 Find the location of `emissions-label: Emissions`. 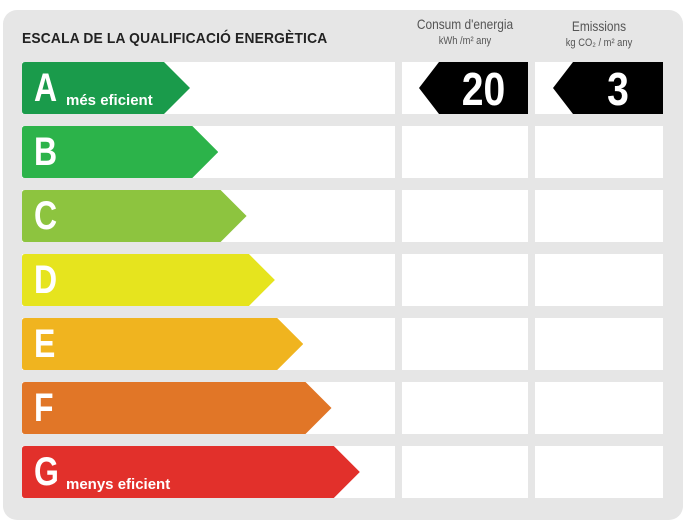

emissions-label: Emissions is located at coordinates (599, 26).